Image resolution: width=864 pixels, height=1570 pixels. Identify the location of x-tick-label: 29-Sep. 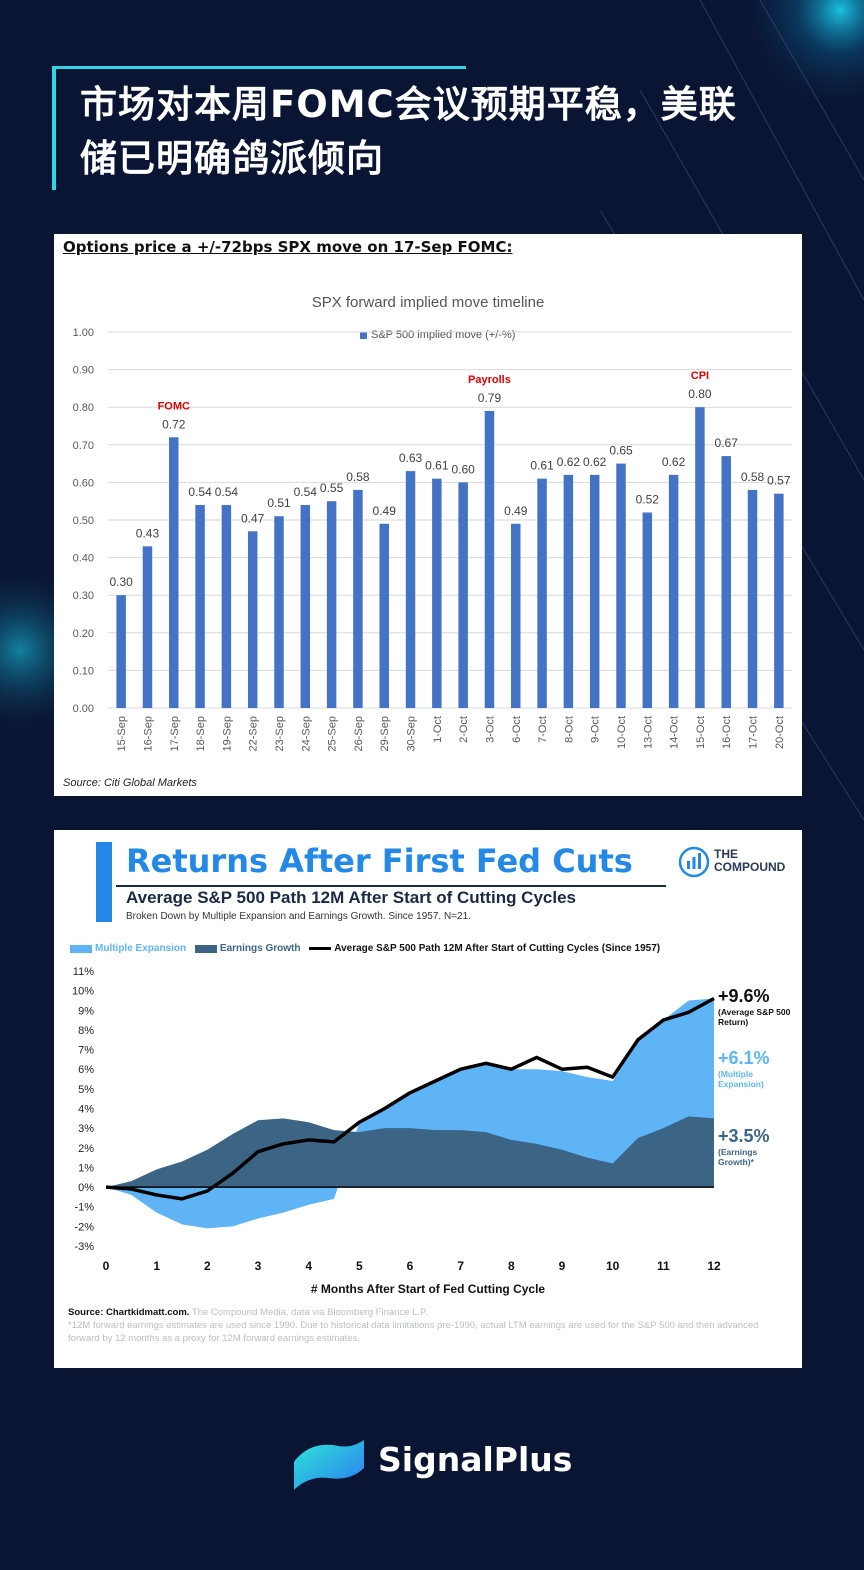
(385, 733).